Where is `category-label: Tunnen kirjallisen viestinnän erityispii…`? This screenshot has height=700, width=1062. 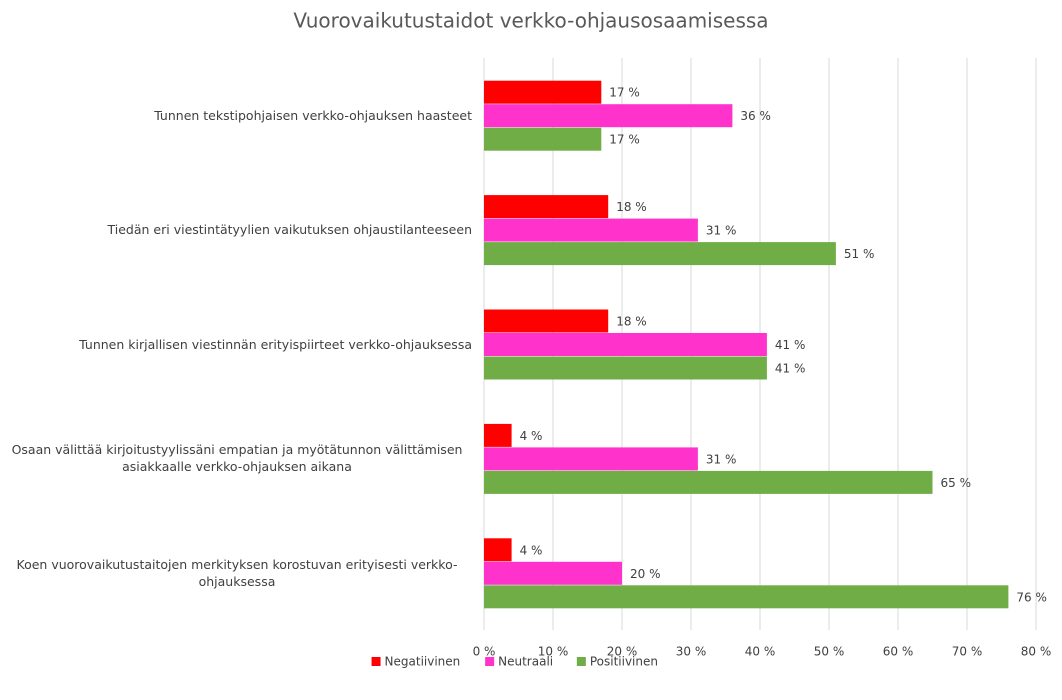
category-label: Tunnen kirjallisen viestinnän erityispii… is located at coordinates (236, 344).